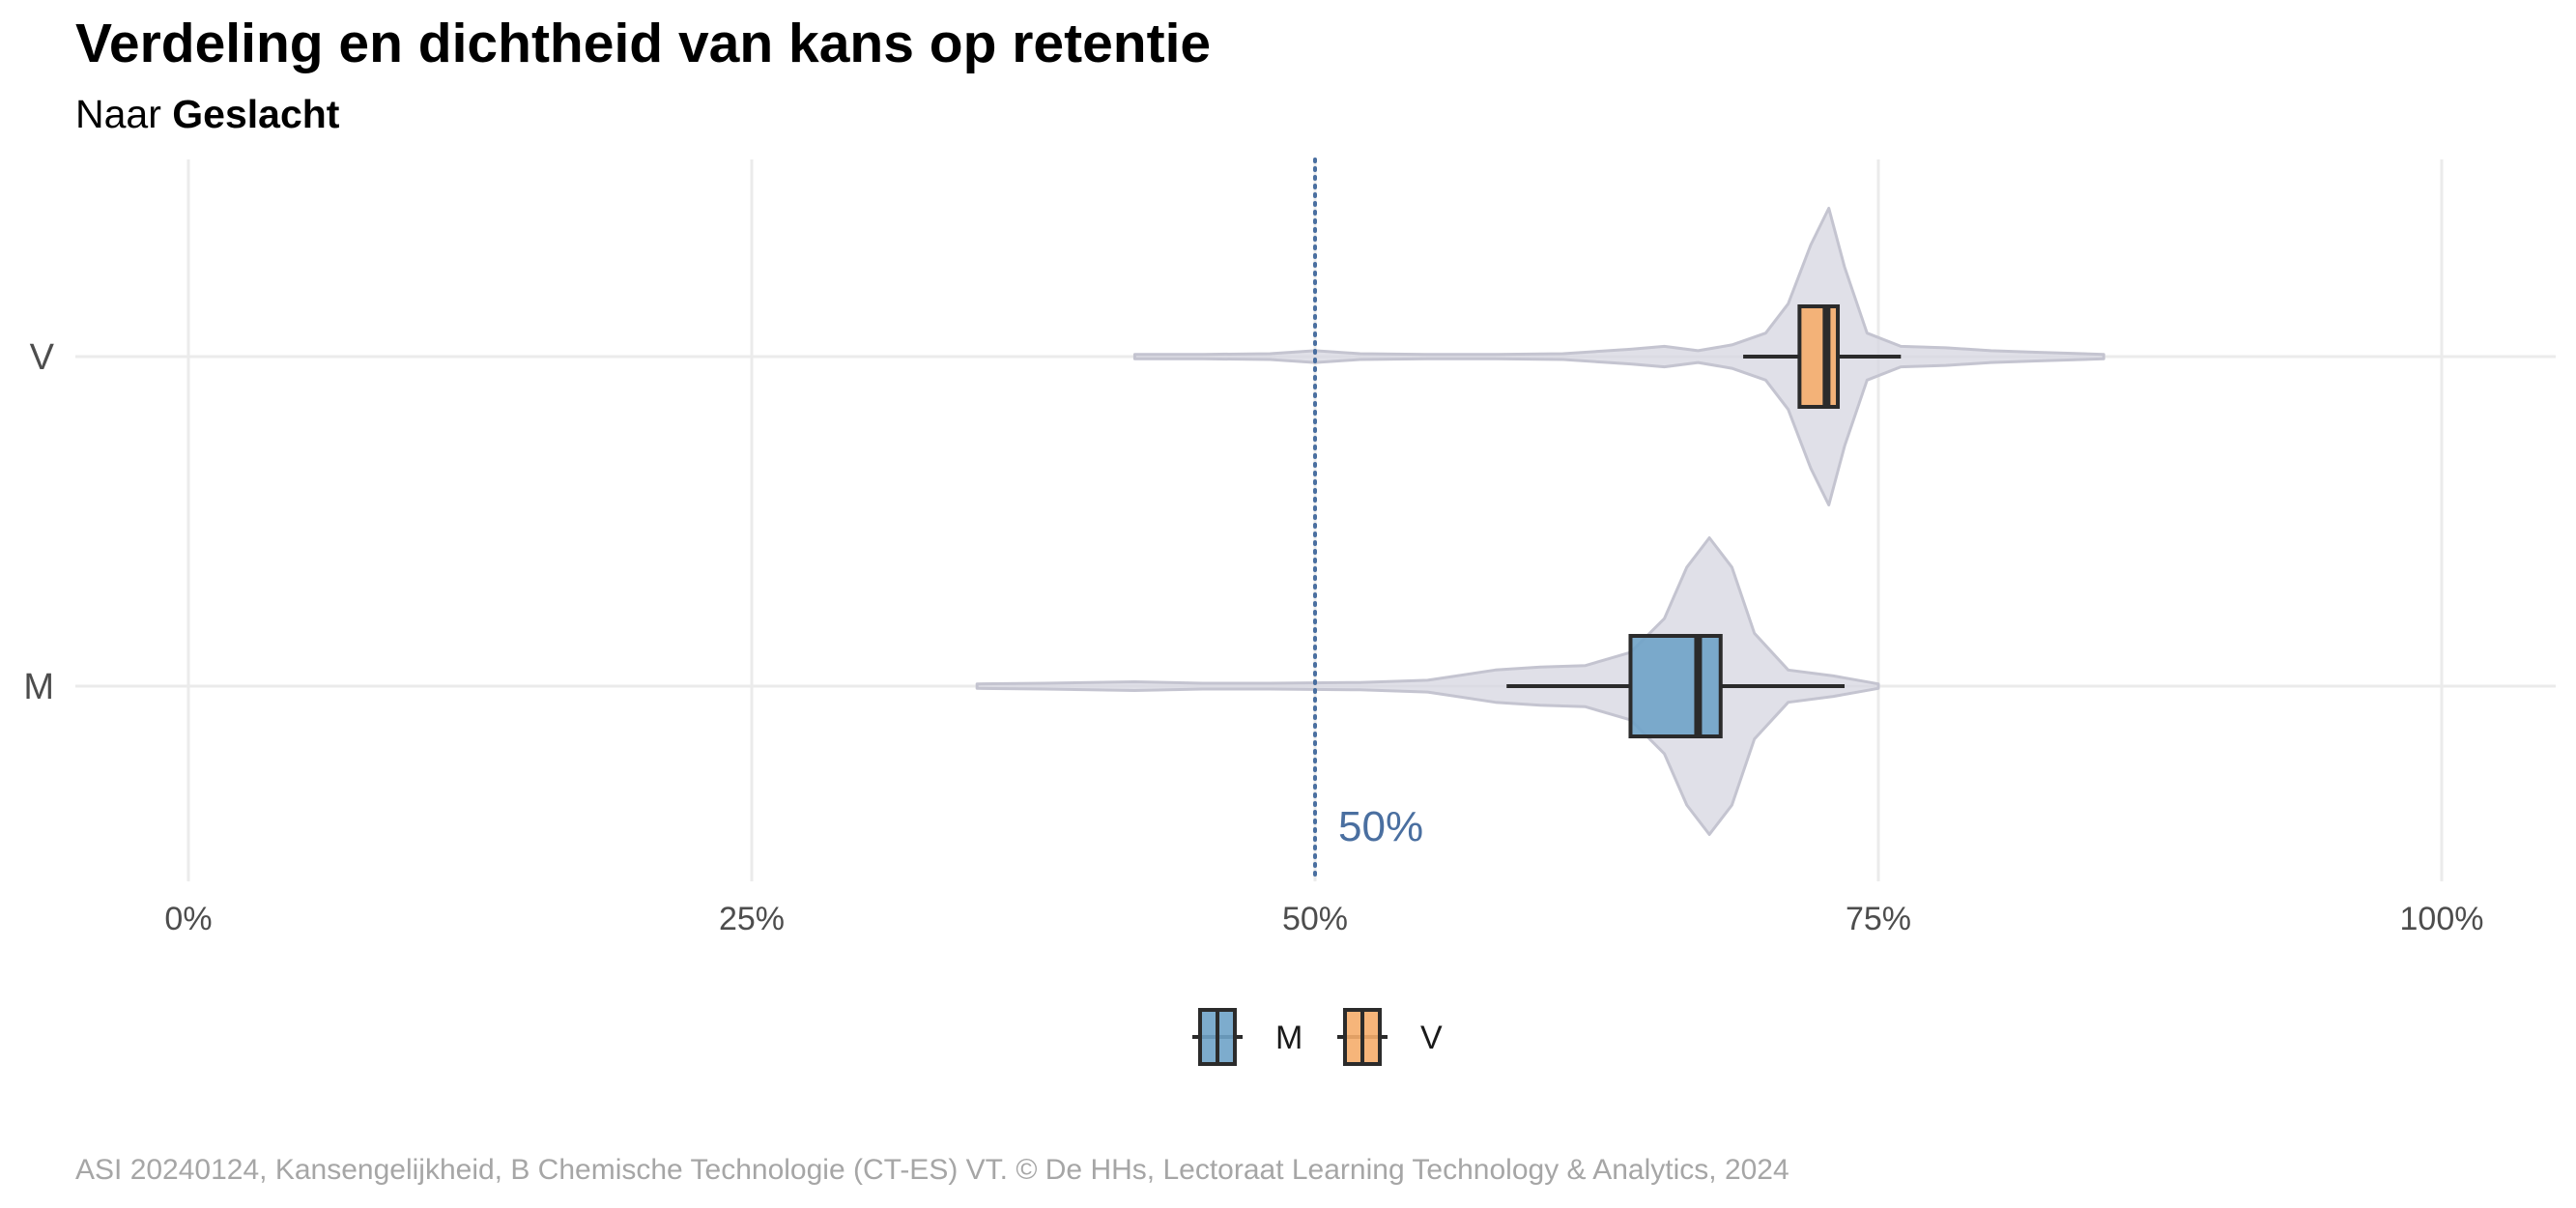 The height and width of the screenshot is (1208, 2576). I want to click on y-category-label-V: V, so click(43, 357).